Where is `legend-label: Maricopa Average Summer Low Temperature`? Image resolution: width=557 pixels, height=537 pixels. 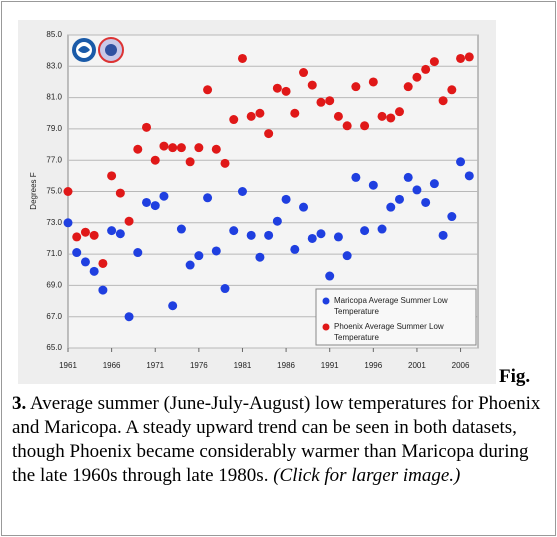 legend-label: Maricopa Average Summer Low Temperature is located at coordinates (391, 306).